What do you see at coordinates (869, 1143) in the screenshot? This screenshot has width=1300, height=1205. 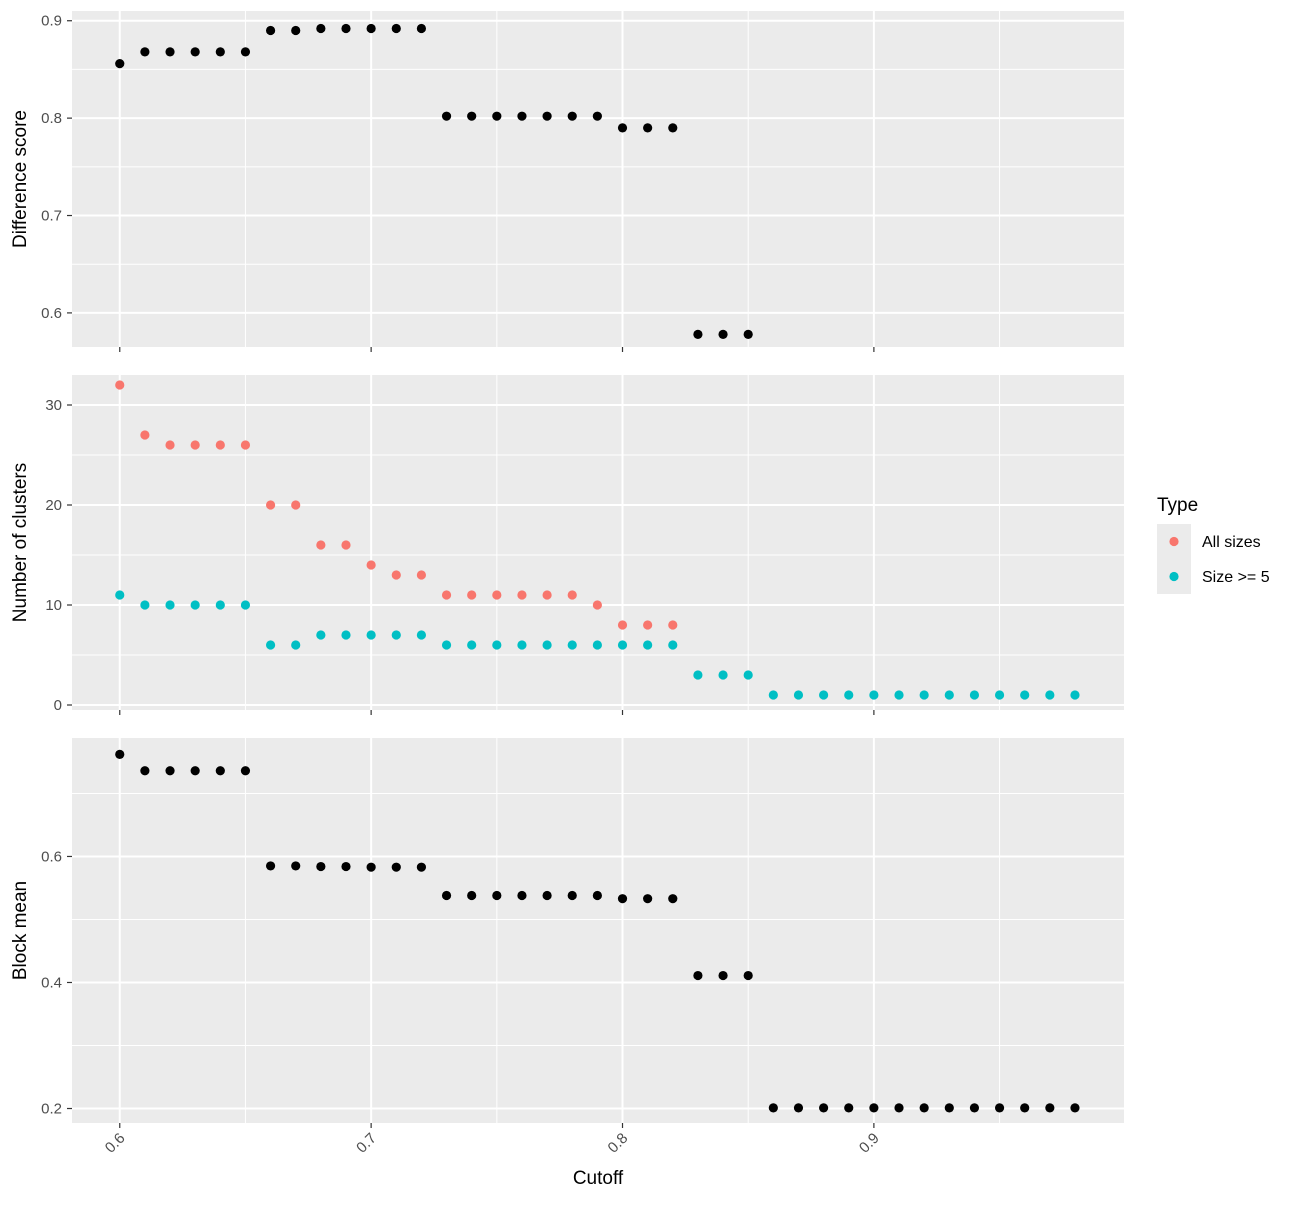 I see `x-tick-label: 0.9` at bounding box center [869, 1143].